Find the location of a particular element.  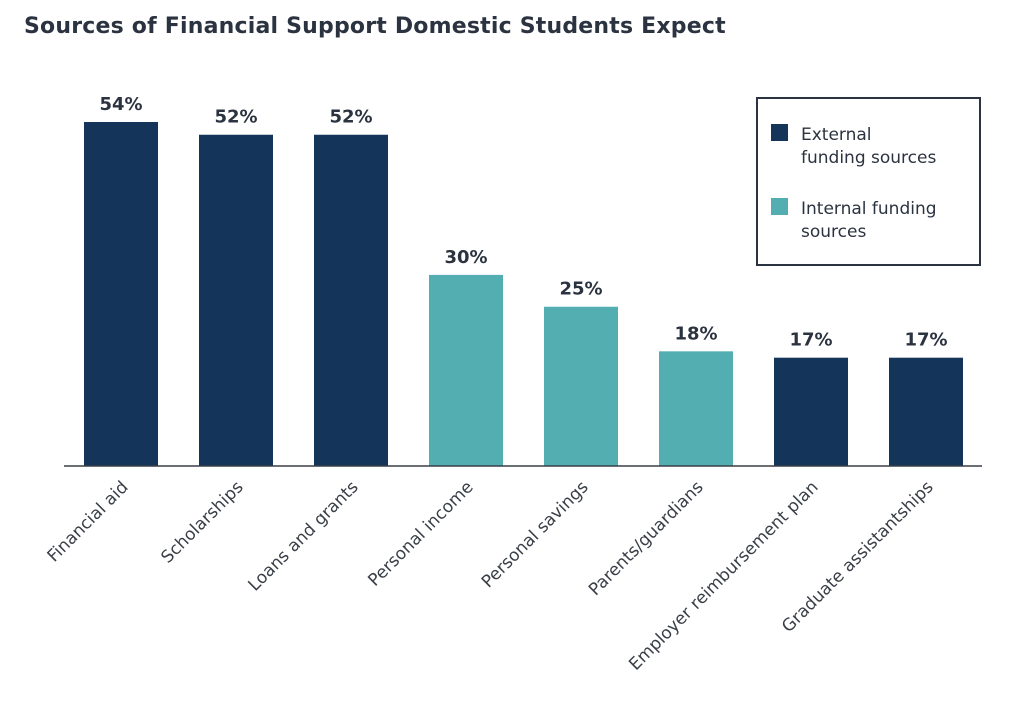

legend-swatch-internal is located at coordinates (779, 206).